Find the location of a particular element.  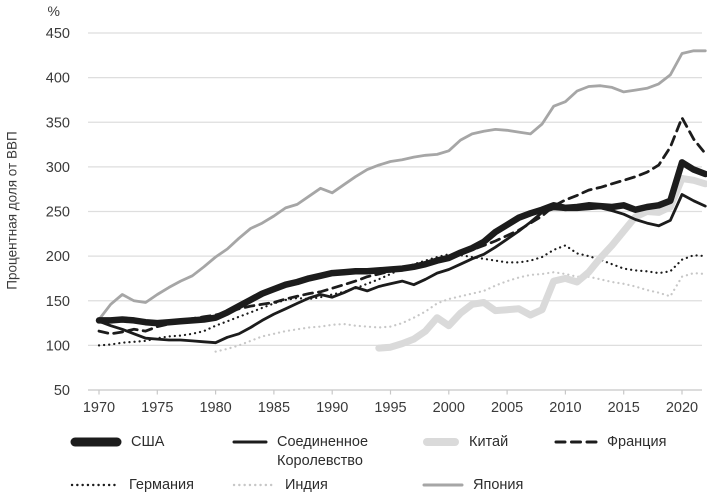

legend-swatch-france is located at coordinates (576, 442).